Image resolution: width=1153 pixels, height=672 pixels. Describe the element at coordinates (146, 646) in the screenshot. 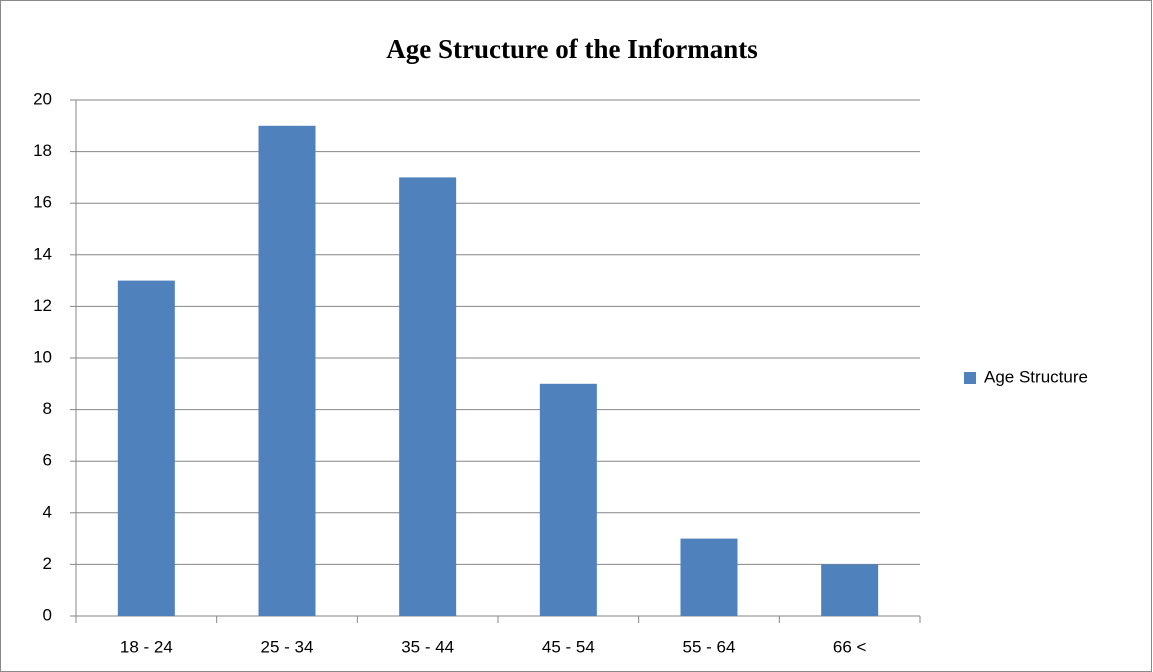

I see `x-tick-label: 18 - 24` at that location.